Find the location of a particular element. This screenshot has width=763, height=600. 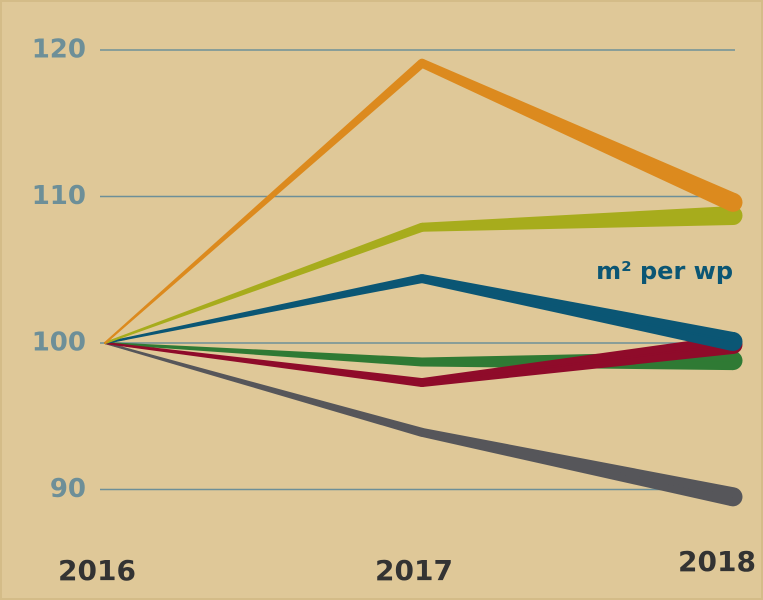

y-tick-label: 110 is located at coordinates (59, 196).